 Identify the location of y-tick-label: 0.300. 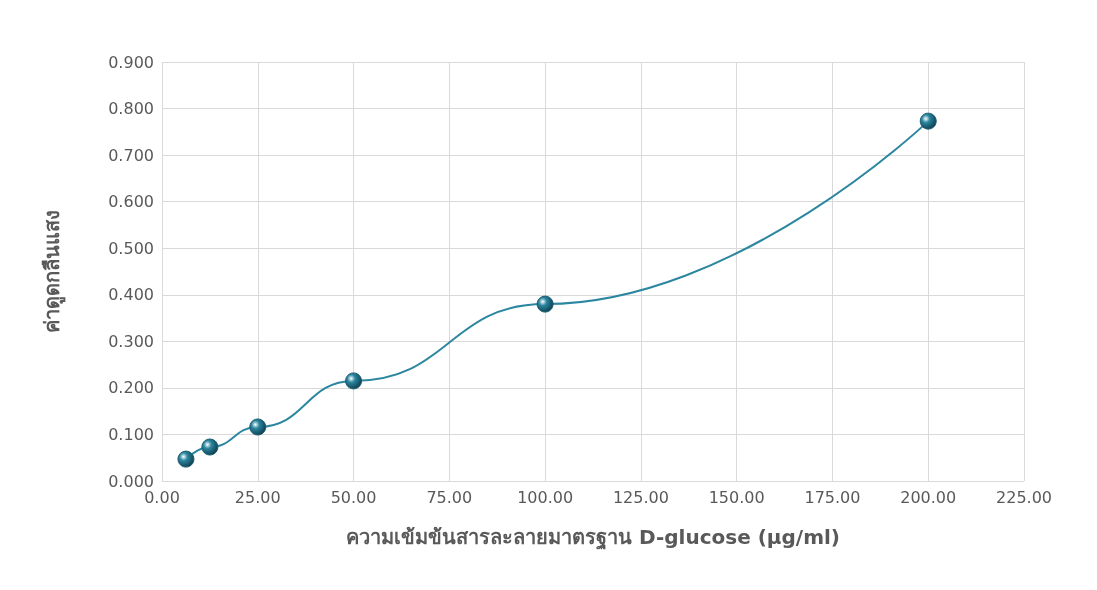
(131, 341).